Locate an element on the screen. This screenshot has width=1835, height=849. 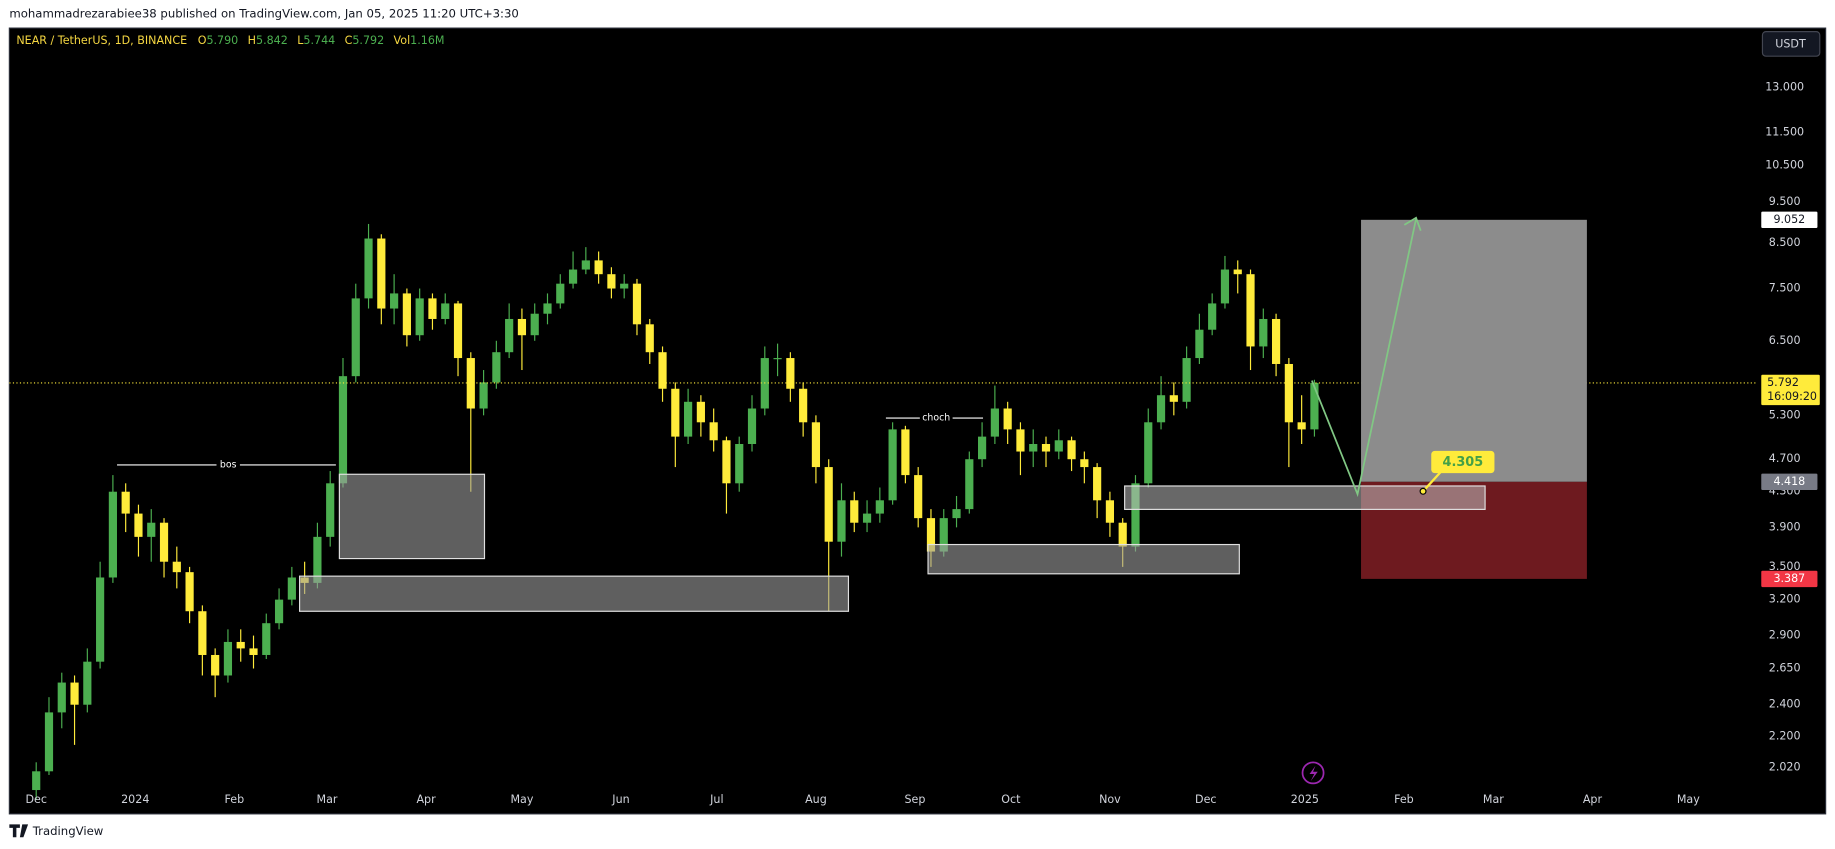
last-price-badge is located at coordinates (1790, 390).